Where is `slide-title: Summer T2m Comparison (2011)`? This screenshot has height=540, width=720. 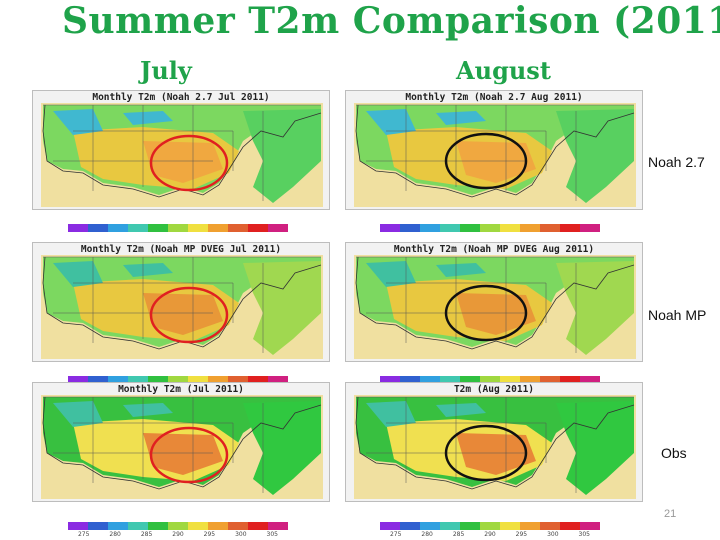
slide-title: Summer T2m Comparison (2011) is located at coordinates (391, 21).